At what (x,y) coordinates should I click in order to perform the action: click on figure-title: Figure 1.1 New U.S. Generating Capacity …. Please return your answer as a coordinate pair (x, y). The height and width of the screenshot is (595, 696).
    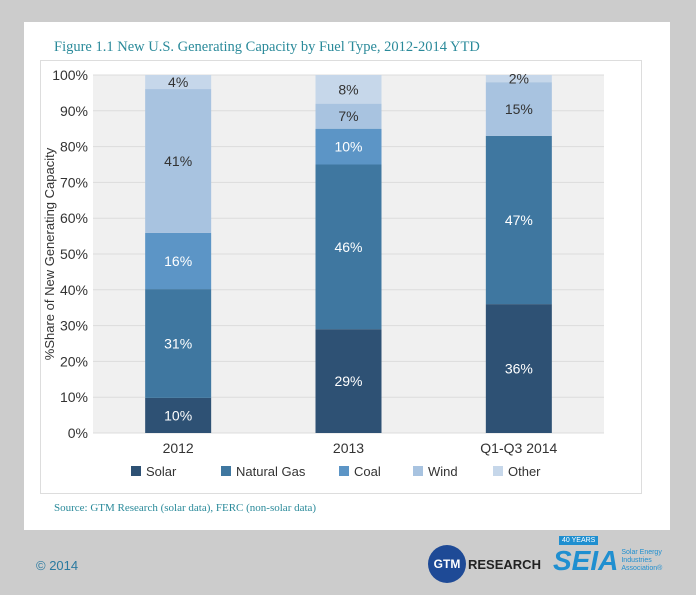
    Looking at the image, I should click on (267, 47).